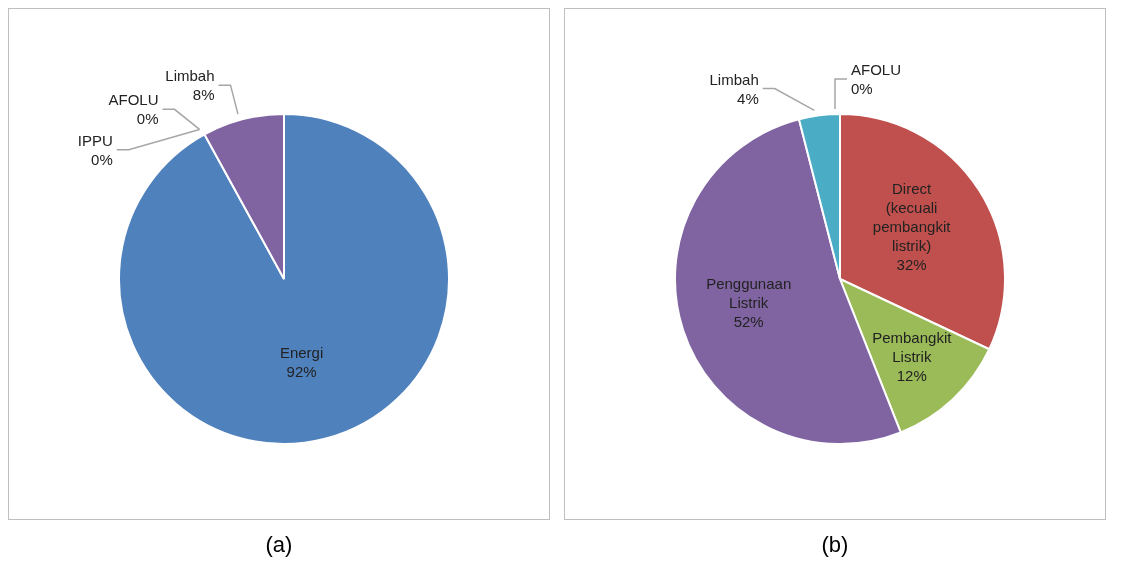  What do you see at coordinates (749, 293) in the screenshot?
I see `slice-label: Penggunaan Listrik` at bounding box center [749, 293].